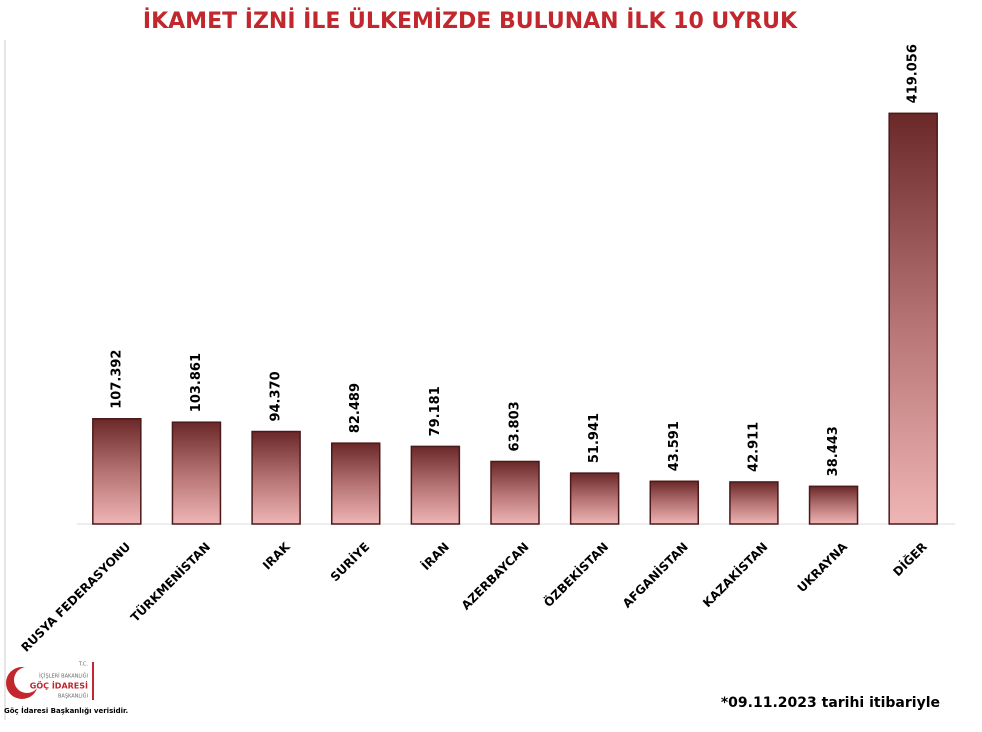 Image resolution: width=982 pixels, height=732 pixels. Describe the element at coordinates (349, 561) in the screenshot. I see `x-tick-label: SURİYE` at that location.